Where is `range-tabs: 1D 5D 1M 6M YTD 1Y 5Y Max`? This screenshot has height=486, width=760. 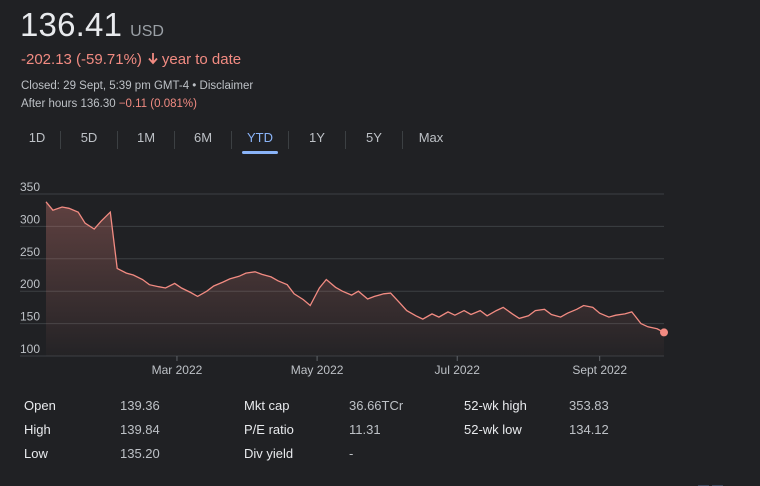
range-tabs: 1D 5D 1M 6M YTD 1Y 5Y Max is located at coordinates (236, 140).